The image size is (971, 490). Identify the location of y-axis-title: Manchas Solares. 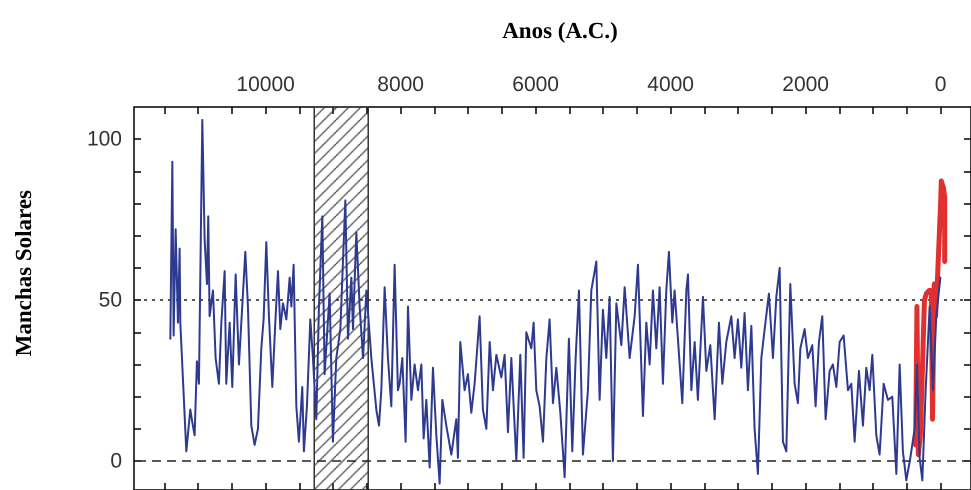
(23, 273).